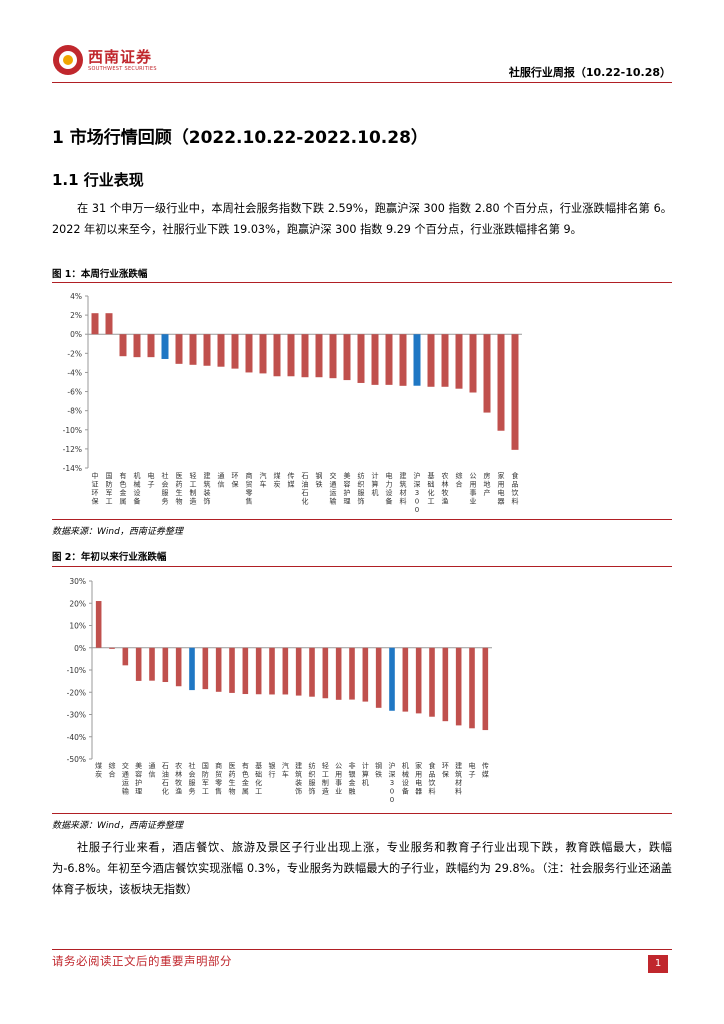  What do you see at coordinates (179, 489) in the screenshot?
I see `x-tick-label: 医药生物` at bounding box center [179, 489].